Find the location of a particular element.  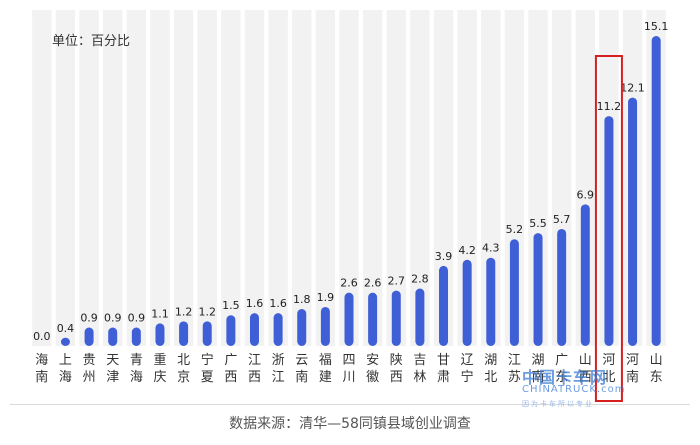

category-label: 浙 is located at coordinates (278, 360).